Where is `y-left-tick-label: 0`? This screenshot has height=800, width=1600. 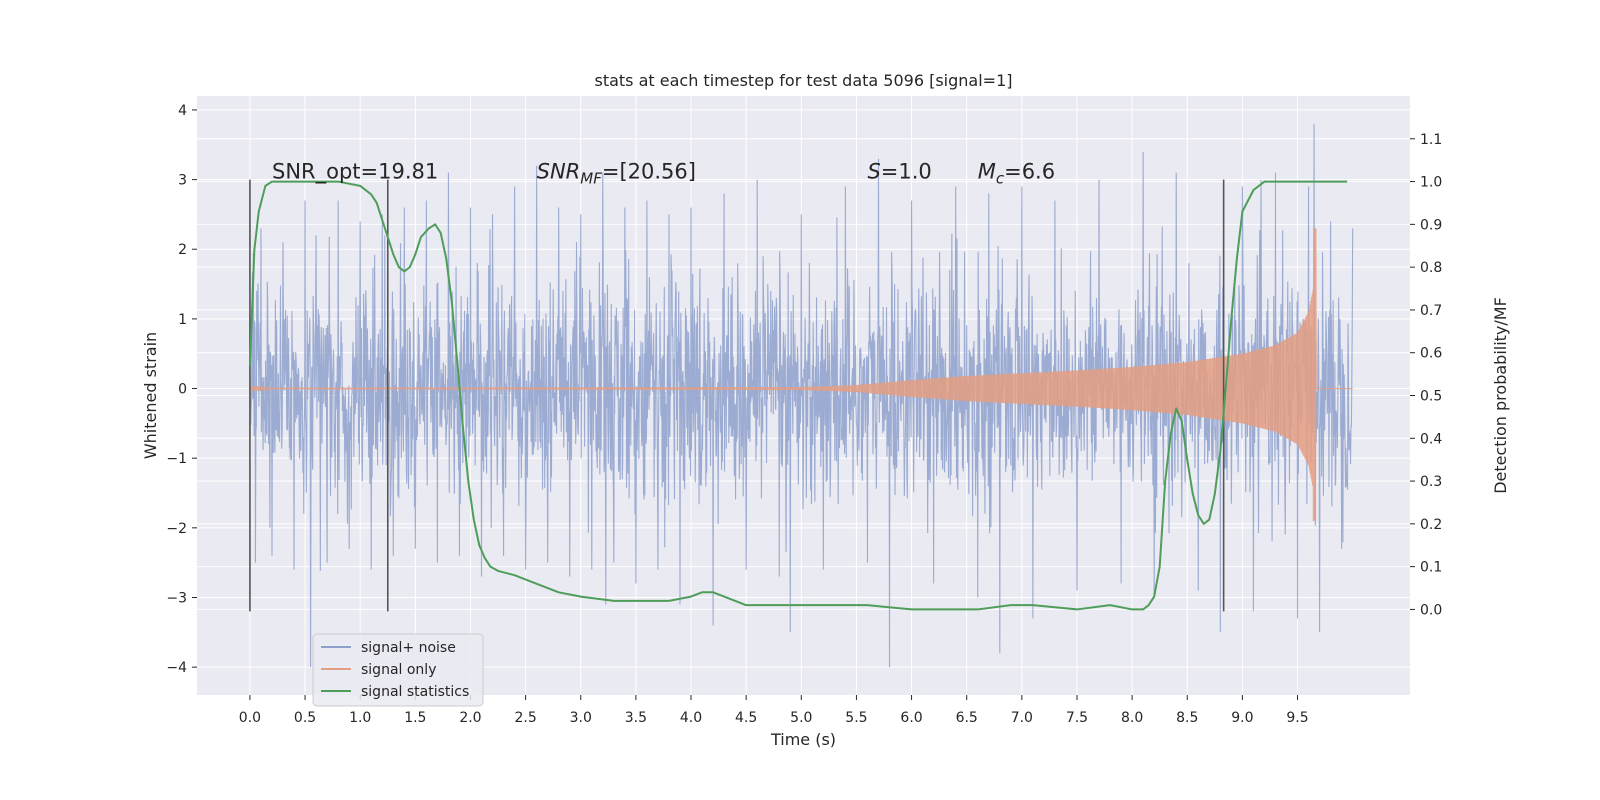
y-left-tick-label: 0 is located at coordinates (182, 390).